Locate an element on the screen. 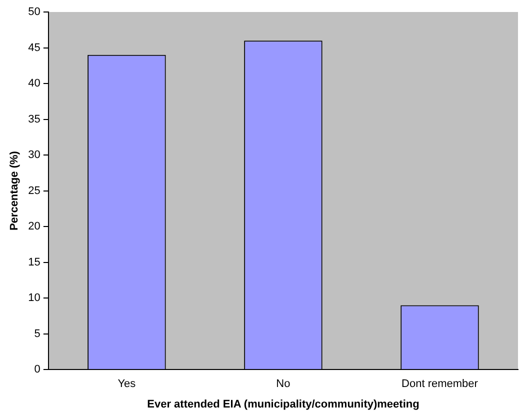 This screenshot has width=526, height=415. x-tick-label: Yes is located at coordinates (127, 384).